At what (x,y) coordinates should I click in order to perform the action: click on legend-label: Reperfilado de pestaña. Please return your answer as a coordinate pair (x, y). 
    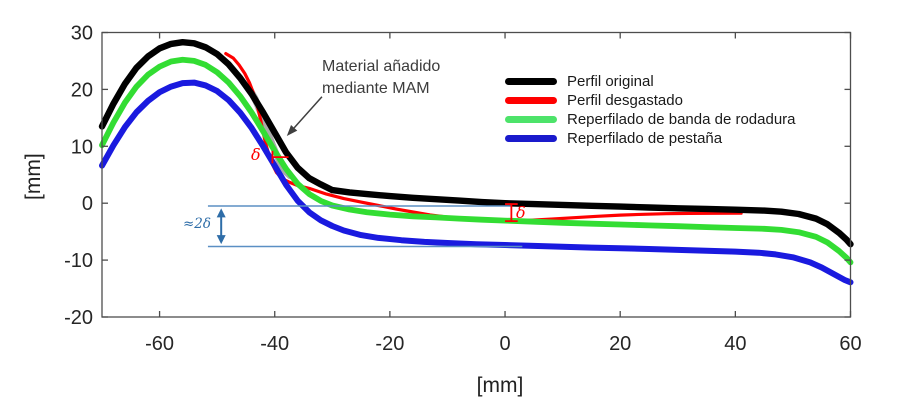
    Looking at the image, I should click on (645, 138).